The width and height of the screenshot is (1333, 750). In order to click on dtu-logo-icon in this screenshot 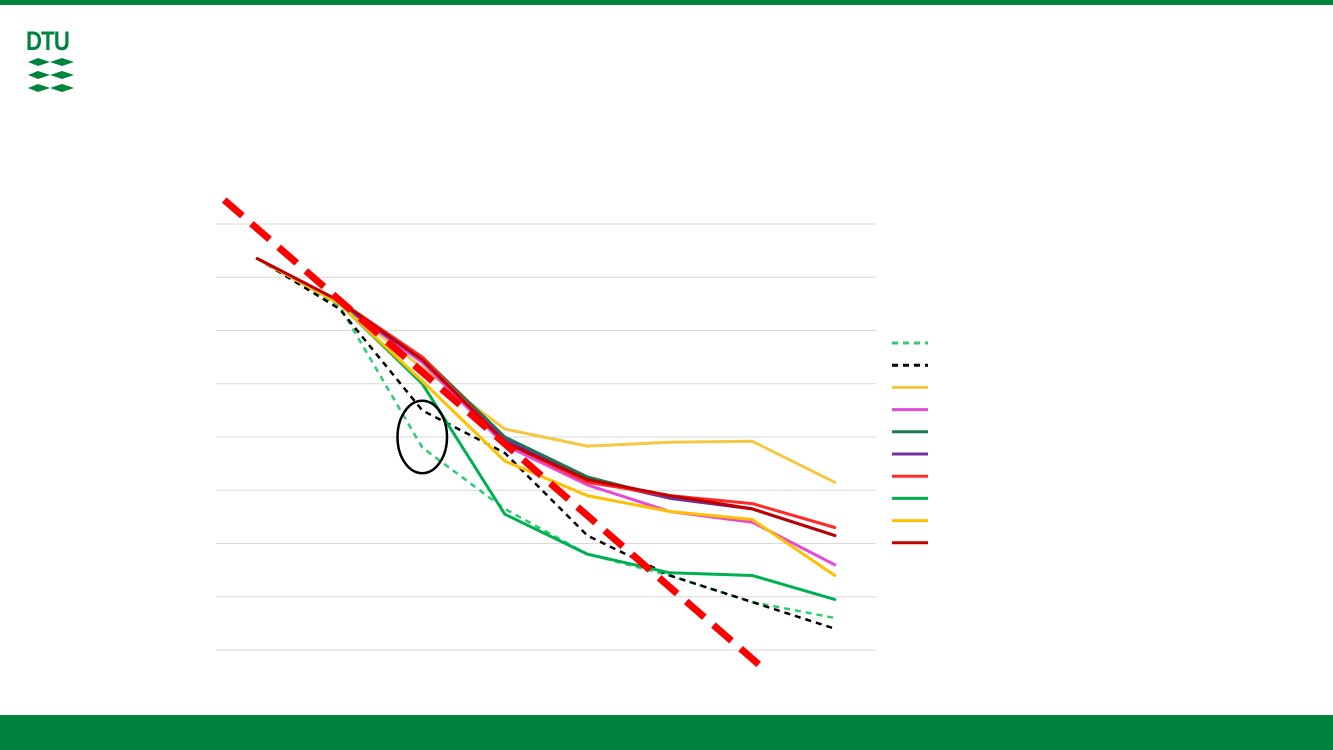, I will do `click(51, 75)`.